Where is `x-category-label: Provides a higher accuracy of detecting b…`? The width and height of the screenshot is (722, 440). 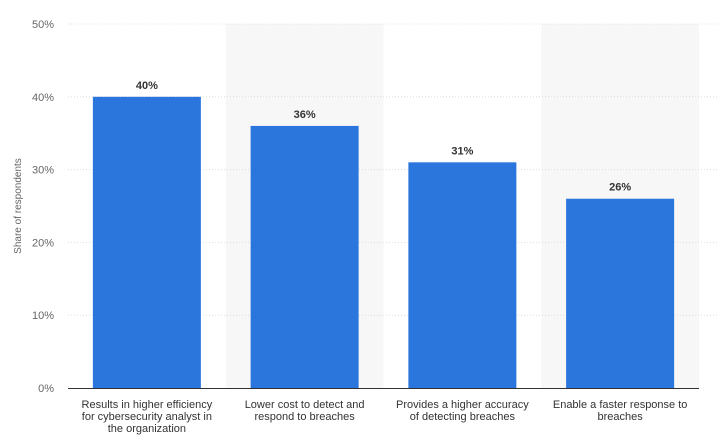 x-category-label: Provides a higher accuracy of detecting b… is located at coordinates (462, 411).